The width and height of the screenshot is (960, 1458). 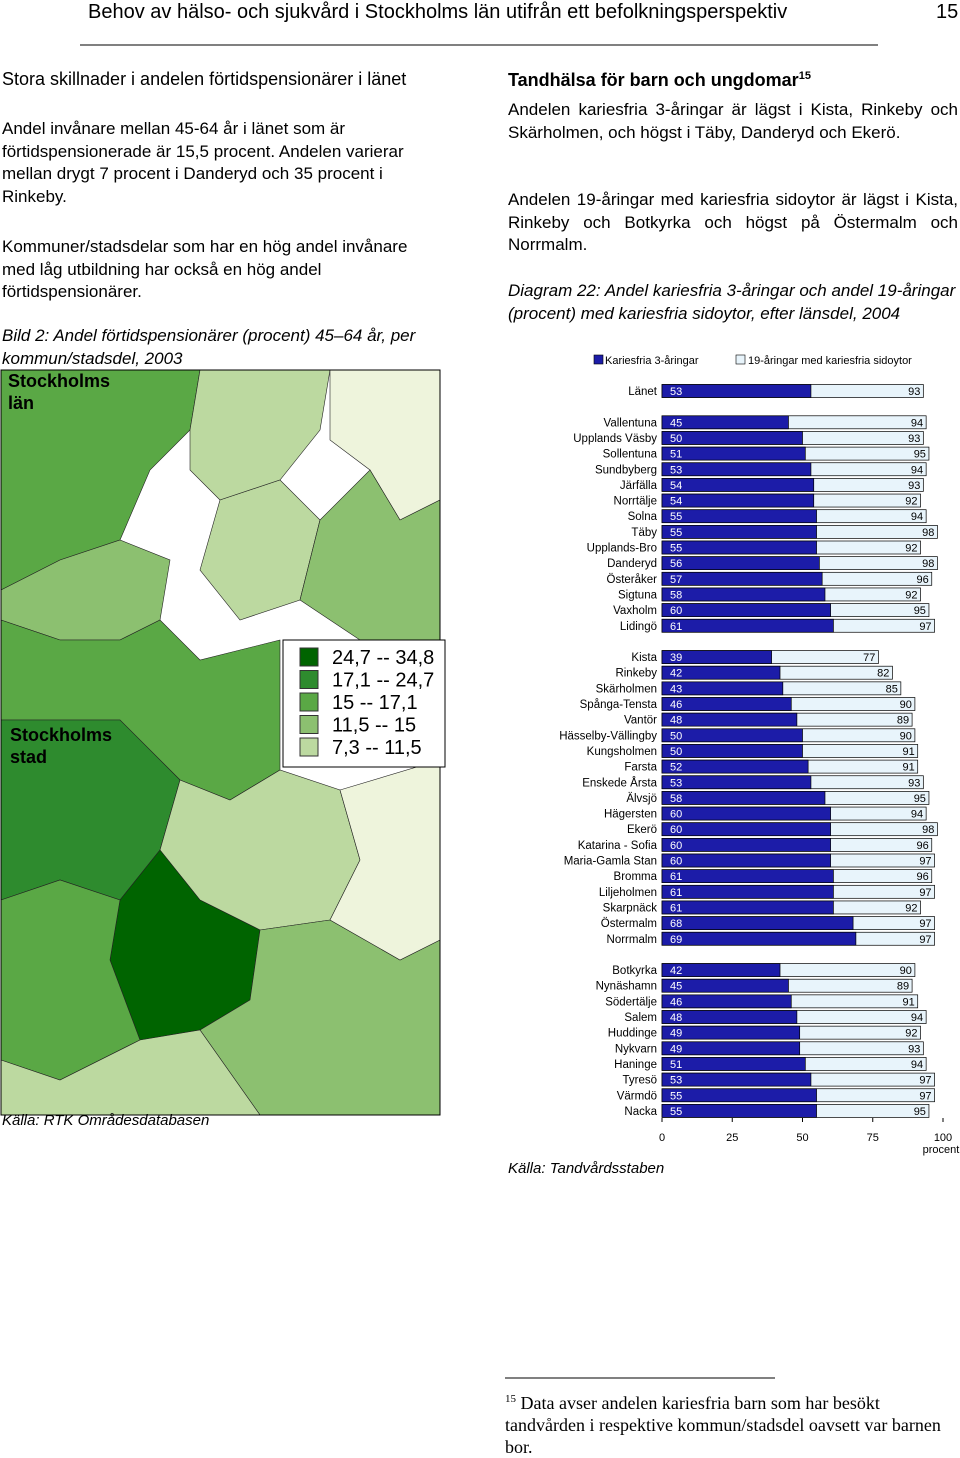 I want to click on value-label: 55, so click(x=676, y=1096).